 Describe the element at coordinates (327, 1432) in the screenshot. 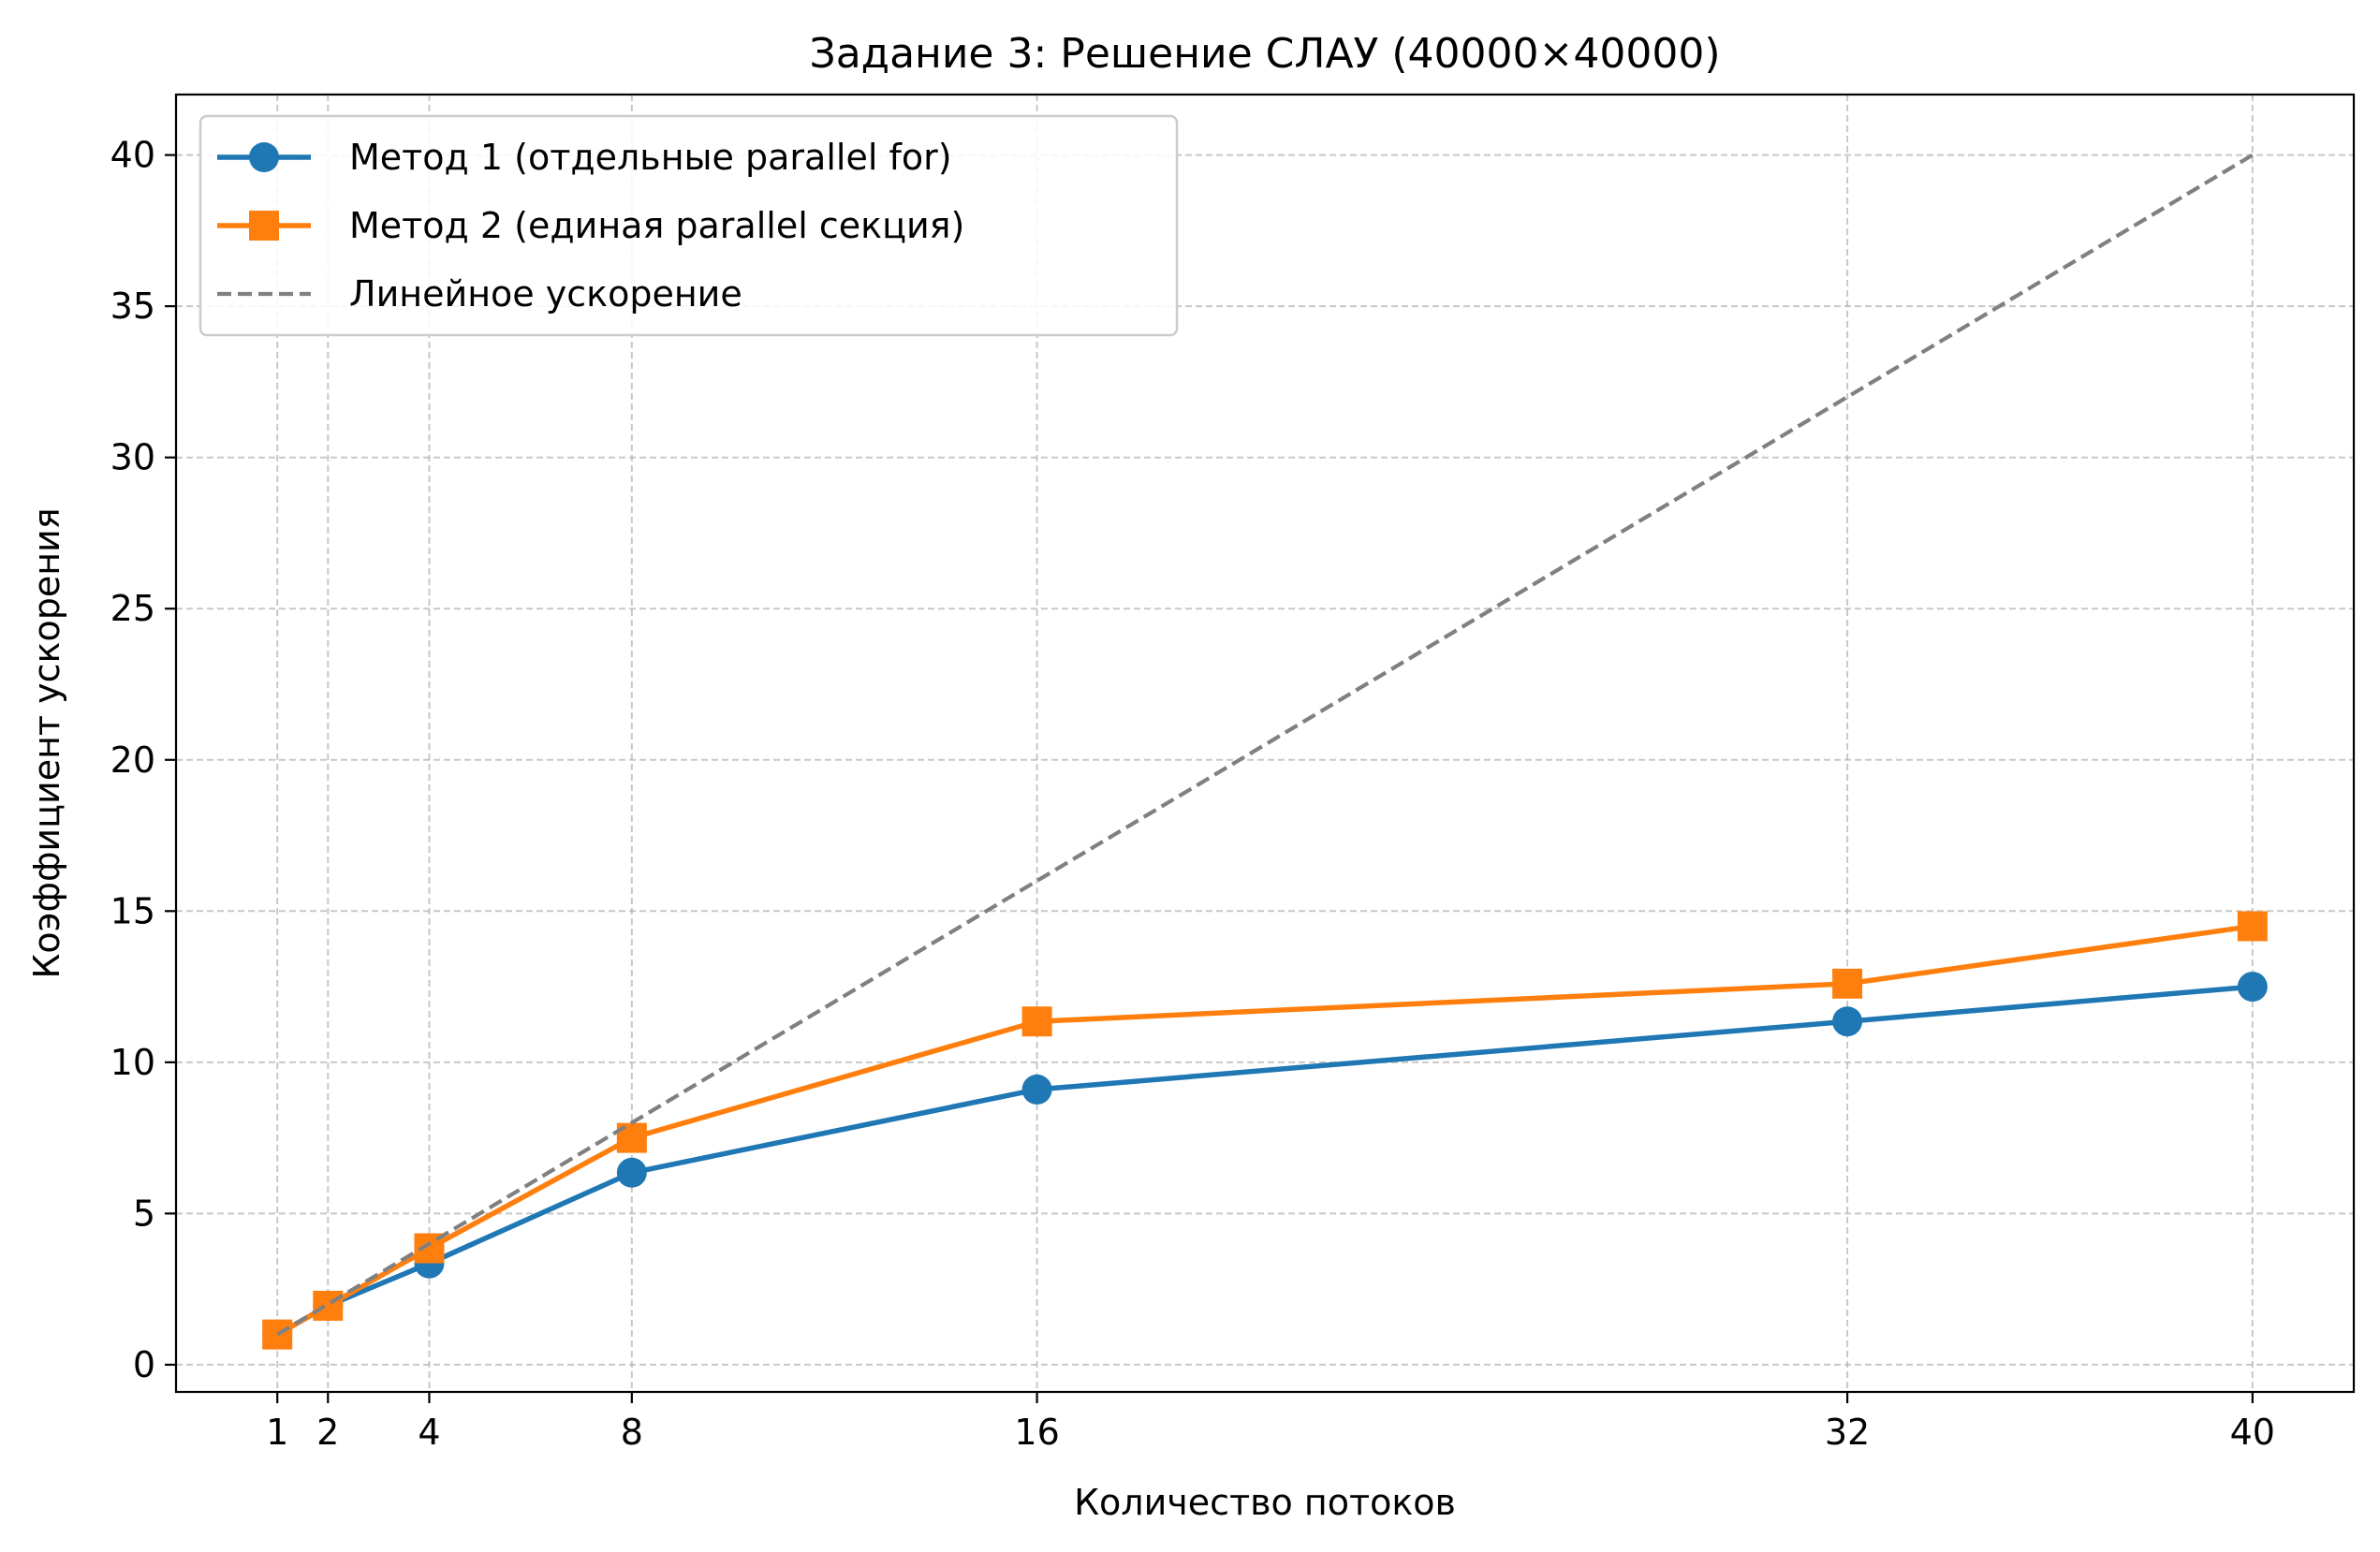

I see `x-tick-label: 2` at that location.